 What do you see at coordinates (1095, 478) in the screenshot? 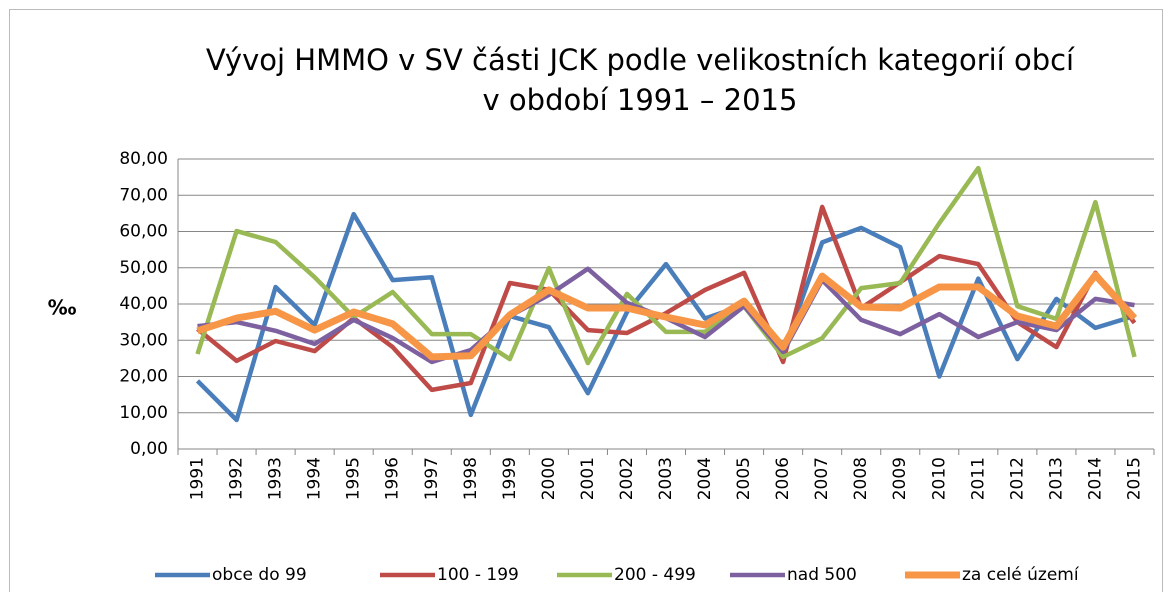
I see `x-tick-label: 2014` at bounding box center [1095, 478].